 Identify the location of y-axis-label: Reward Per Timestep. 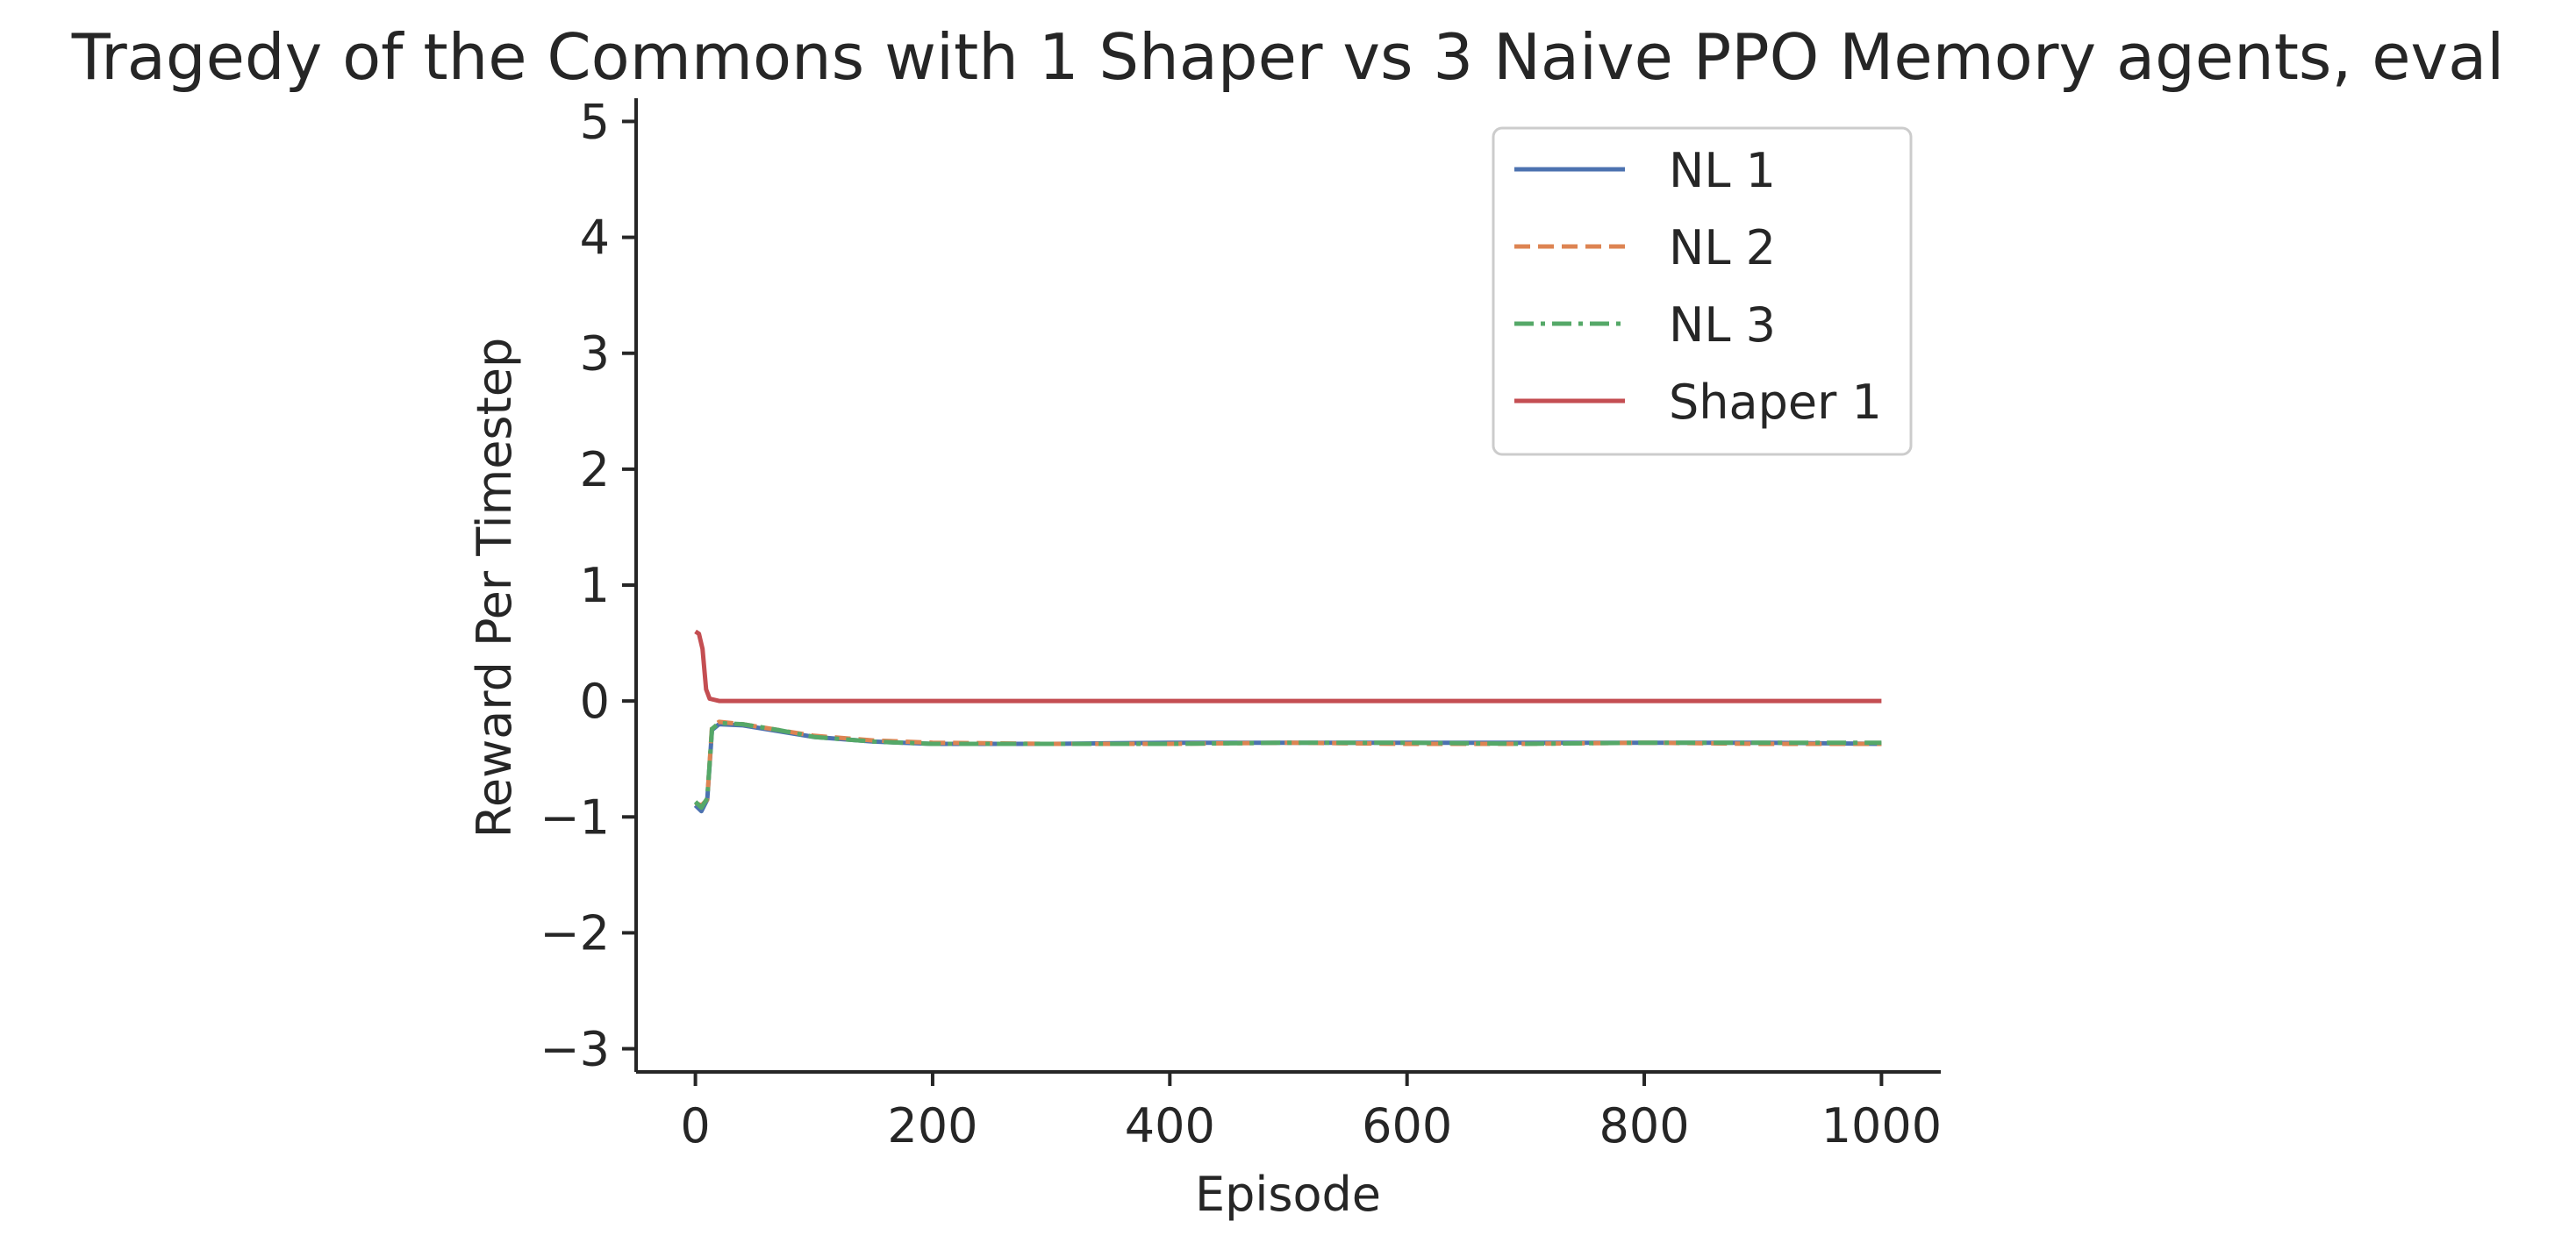
(494, 588).